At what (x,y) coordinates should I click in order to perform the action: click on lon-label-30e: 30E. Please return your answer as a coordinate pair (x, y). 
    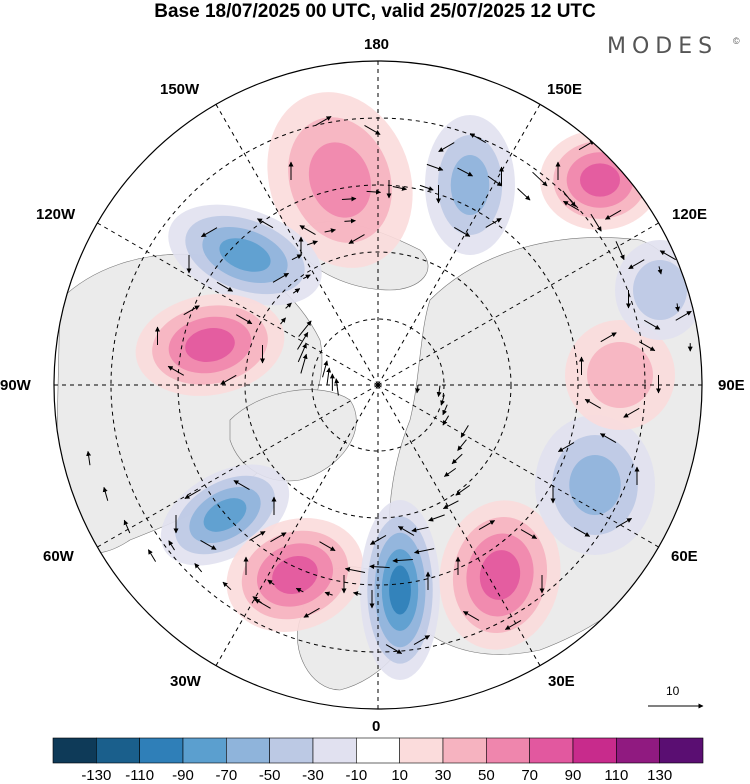
    Looking at the image, I should click on (561, 681).